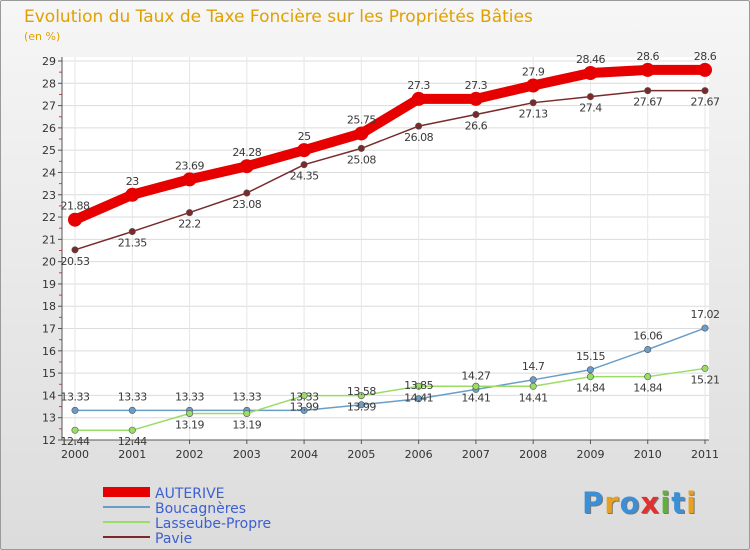 This screenshot has height=550, width=750. Describe the element at coordinates (173, 539) in the screenshot. I see `legend-label: Pavie` at that location.